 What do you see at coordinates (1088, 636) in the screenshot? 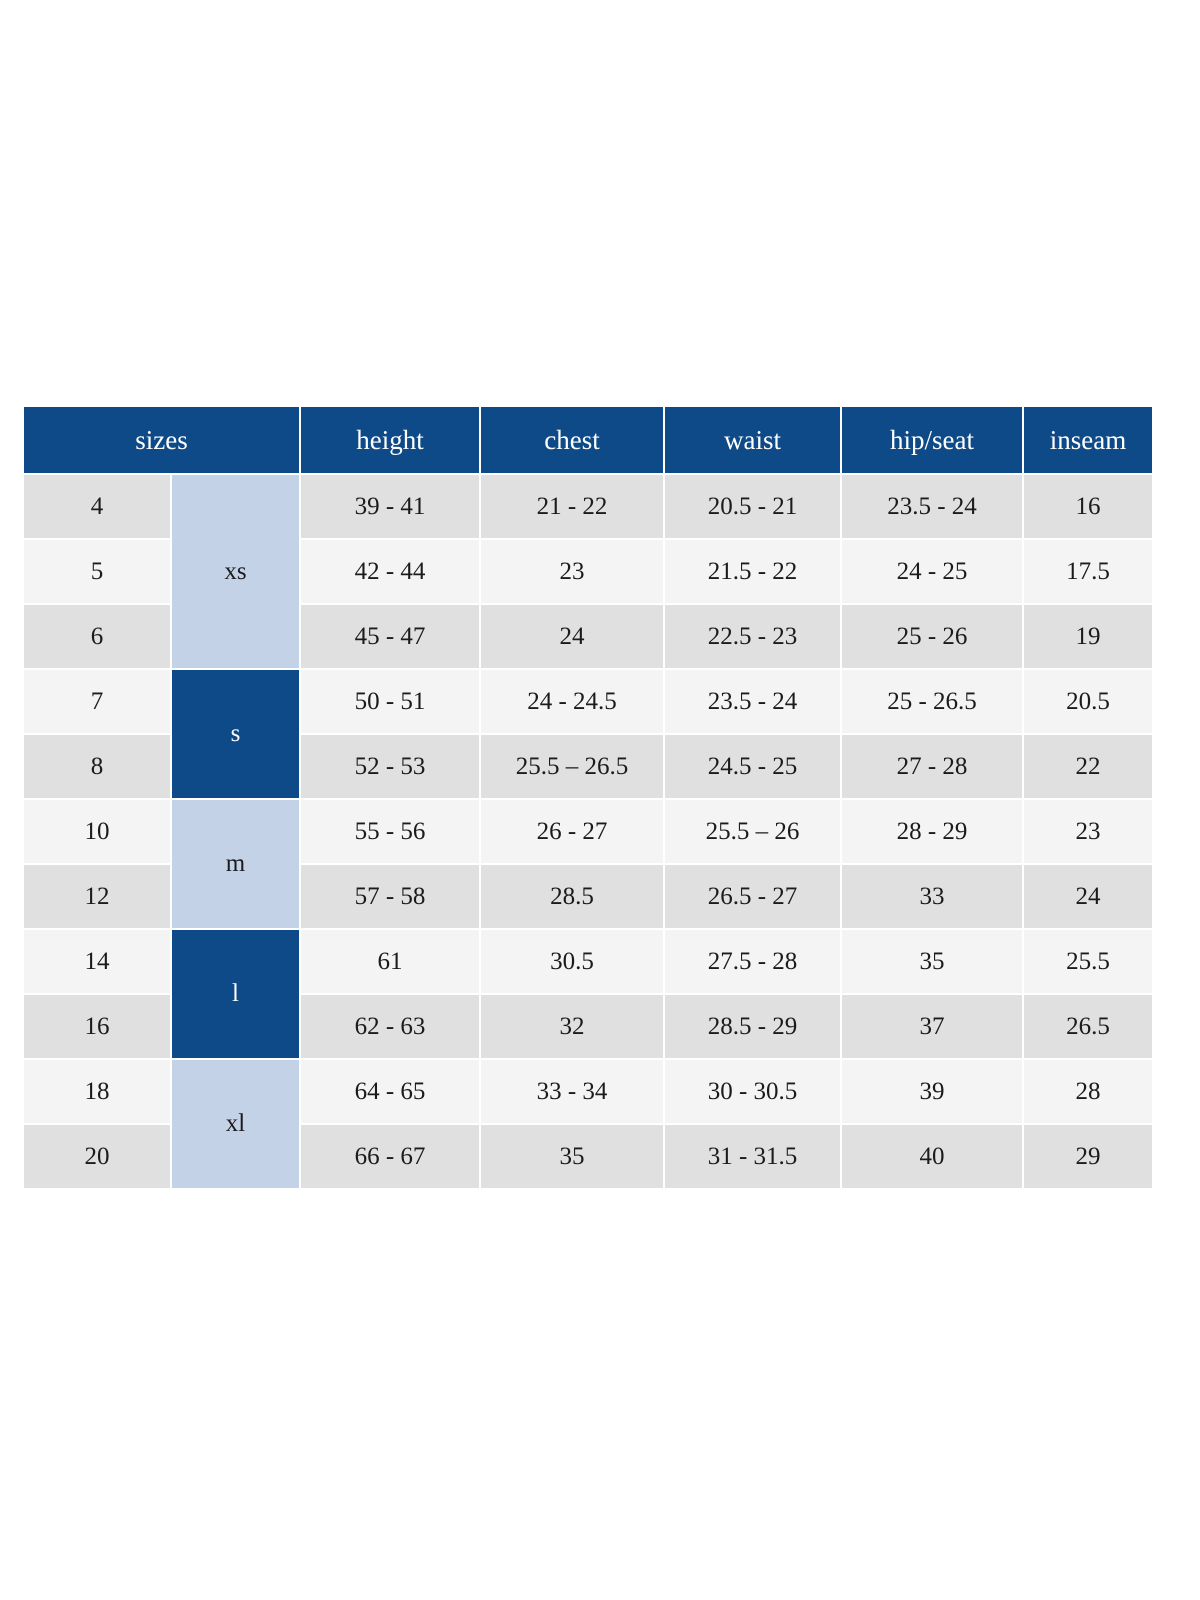
I see `inseam-cell: 19` at bounding box center [1088, 636].